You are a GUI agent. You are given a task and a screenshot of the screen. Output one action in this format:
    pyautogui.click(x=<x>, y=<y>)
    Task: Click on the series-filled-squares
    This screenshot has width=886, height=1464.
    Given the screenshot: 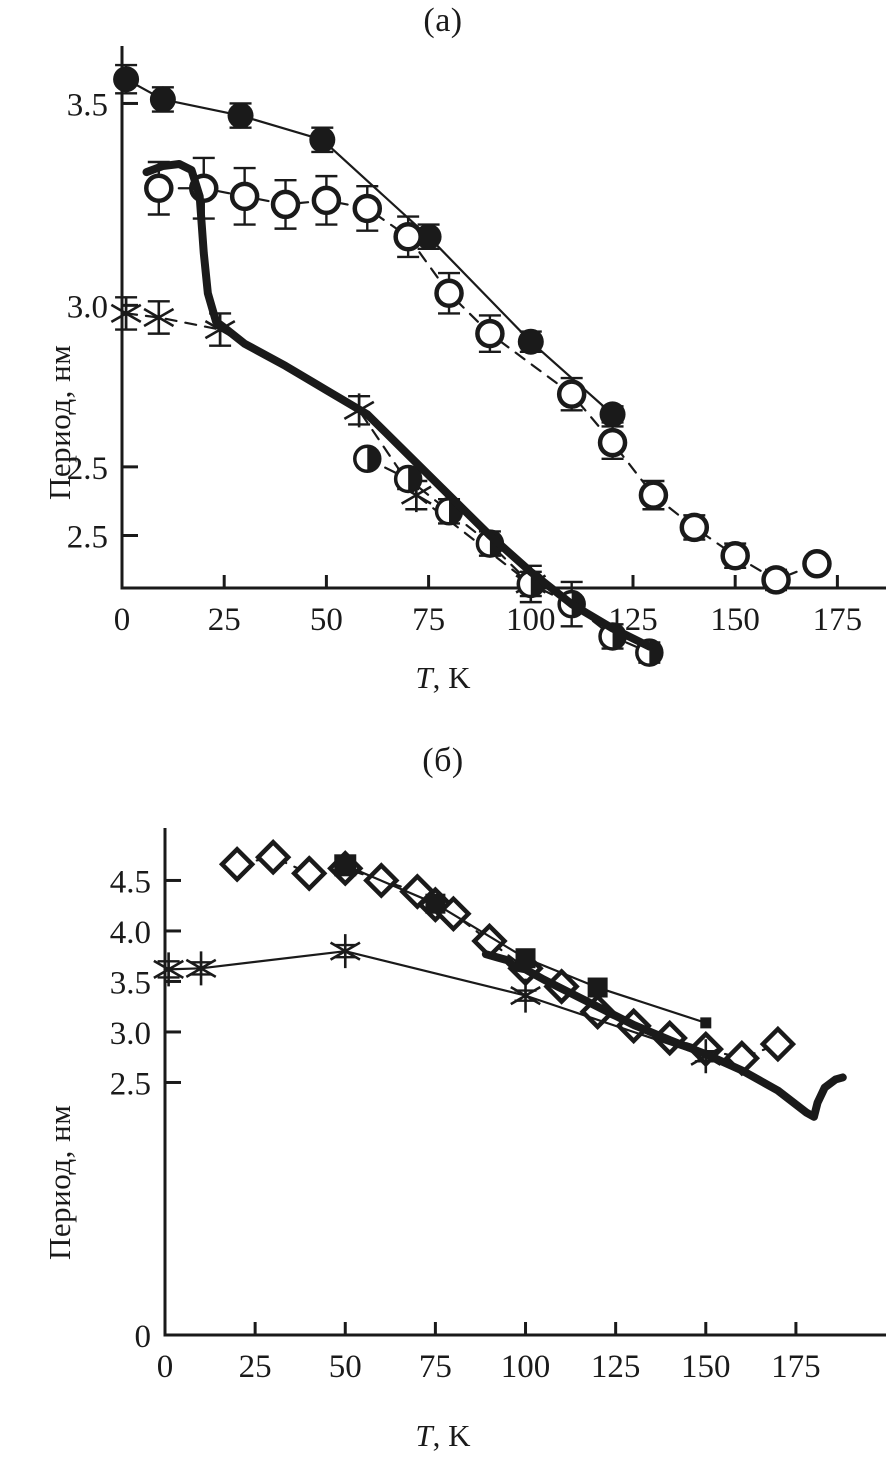 What is the action you would take?
    pyautogui.click(x=523, y=941)
    